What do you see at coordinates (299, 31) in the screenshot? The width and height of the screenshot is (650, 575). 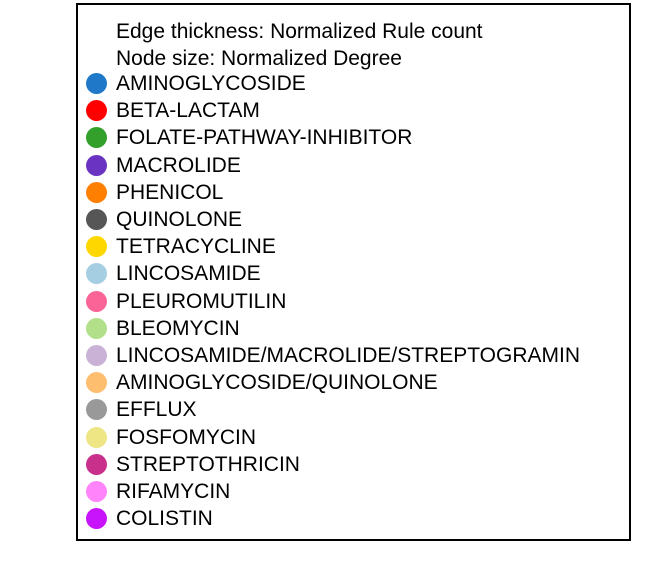 I see `edge-thickness-note: Edge thickness: Normalized Rule count` at bounding box center [299, 31].